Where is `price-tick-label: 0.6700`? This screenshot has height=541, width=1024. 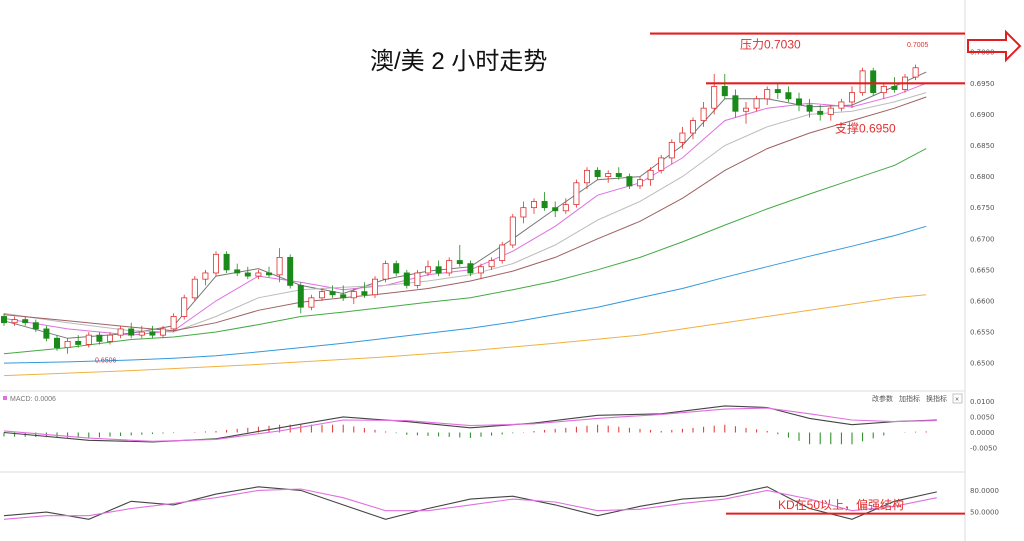 price-tick-label: 0.6700 is located at coordinates (982, 239).